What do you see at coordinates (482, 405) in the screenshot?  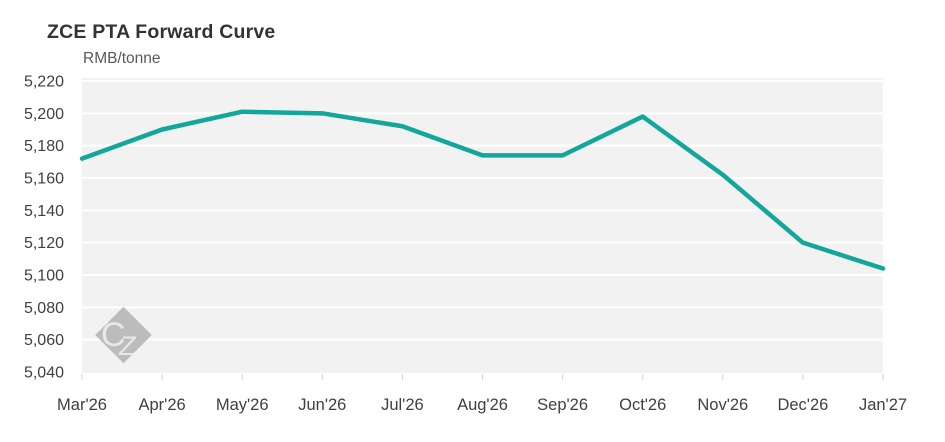 I see `x-axis-tick-label: Aug'26` at bounding box center [482, 405].